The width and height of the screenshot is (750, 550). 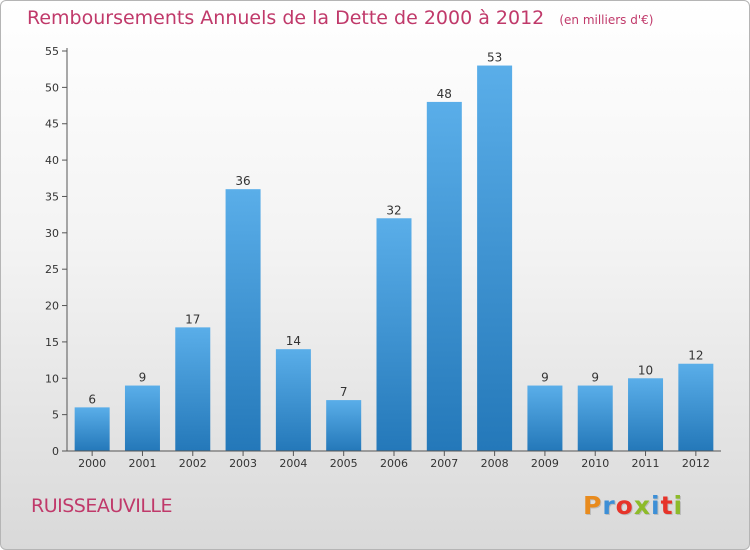 What do you see at coordinates (52, 233) in the screenshot?
I see `y-tick-label: 30` at bounding box center [52, 233].